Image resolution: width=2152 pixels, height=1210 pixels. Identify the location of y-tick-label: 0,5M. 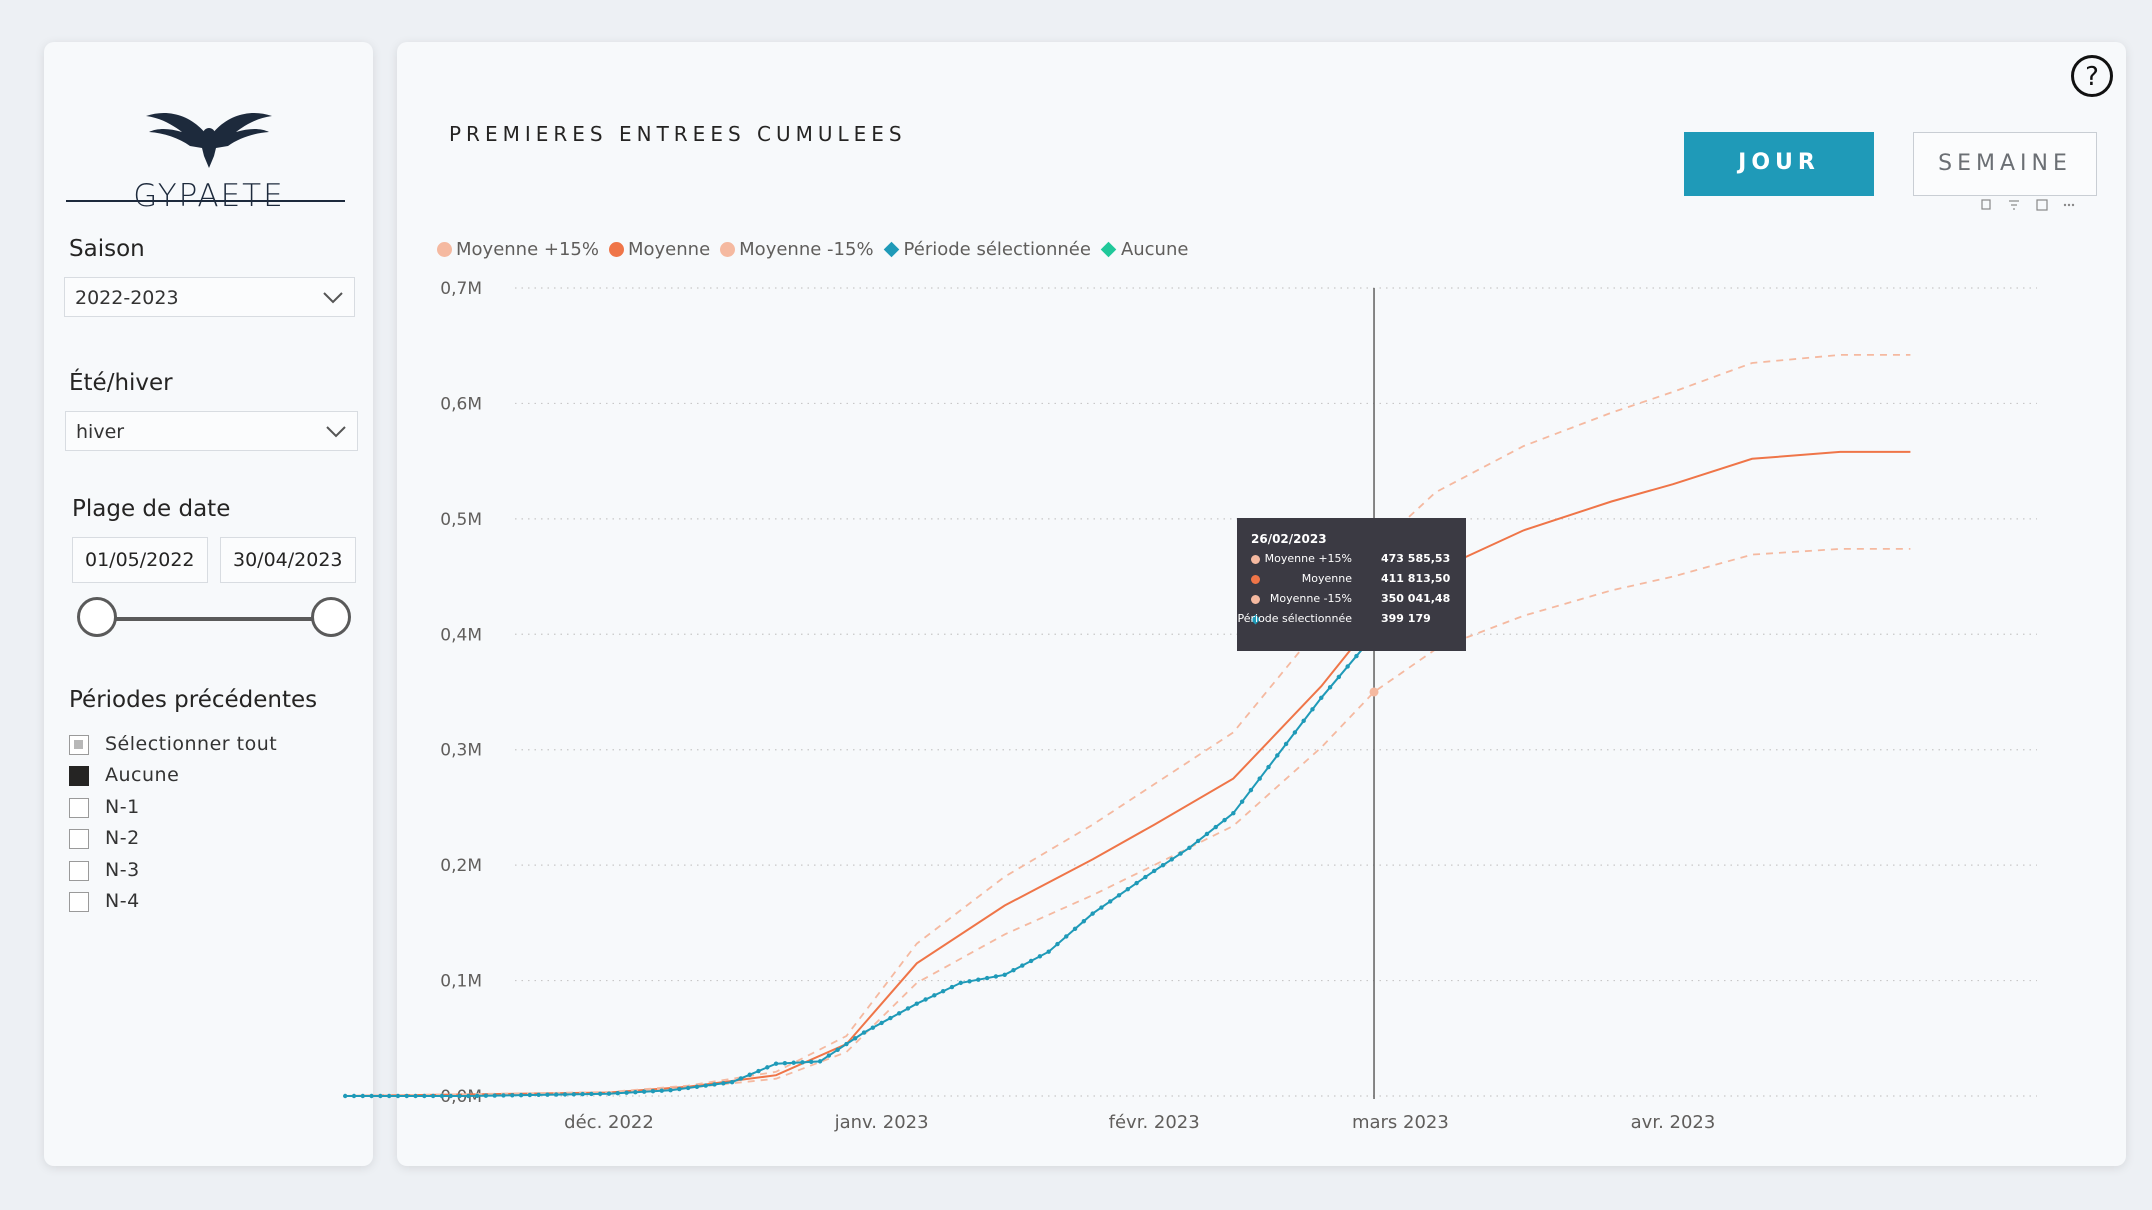
(461, 520).